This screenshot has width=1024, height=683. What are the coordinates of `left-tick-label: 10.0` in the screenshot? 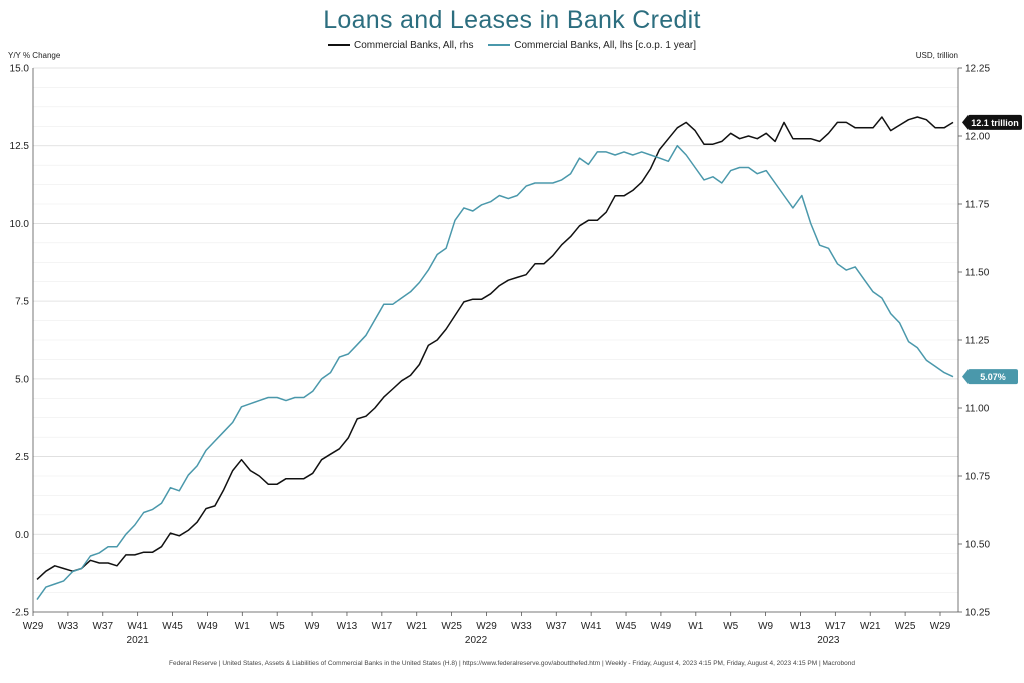 It's located at (20, 224).